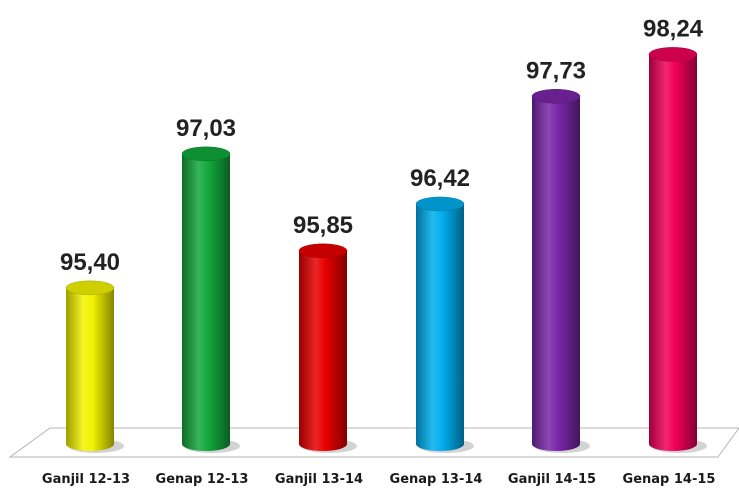 The height and width of the screenshot is (495, 739). What do you see at coordinates (552, 479) in the screenshot?
I see `x-tick-label: Ganjil 14-15` at bounding box center [552, 479].